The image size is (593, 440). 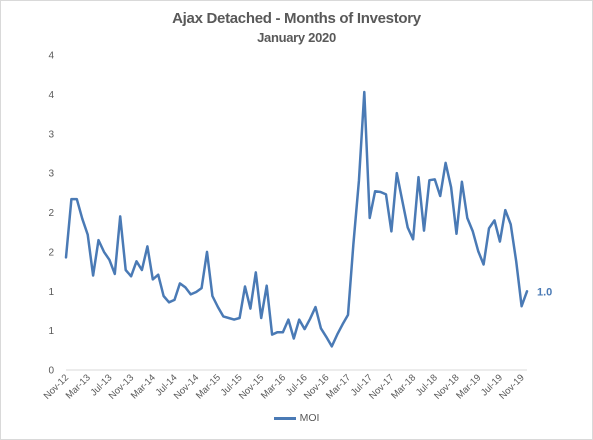 I want to click on x-tick-label: Mar-18, so click(x=403, y=386).